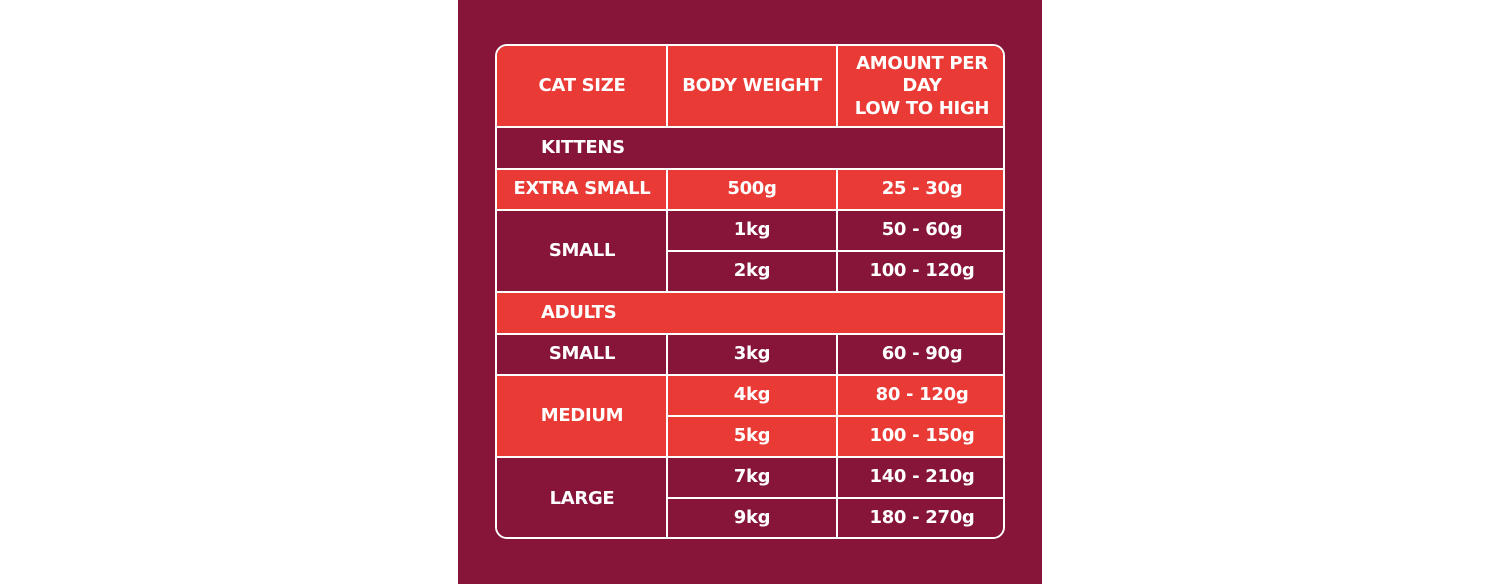 This screenshot has width=1500, height=584. I want to click on weight-value: 500g, so click(752, 189).